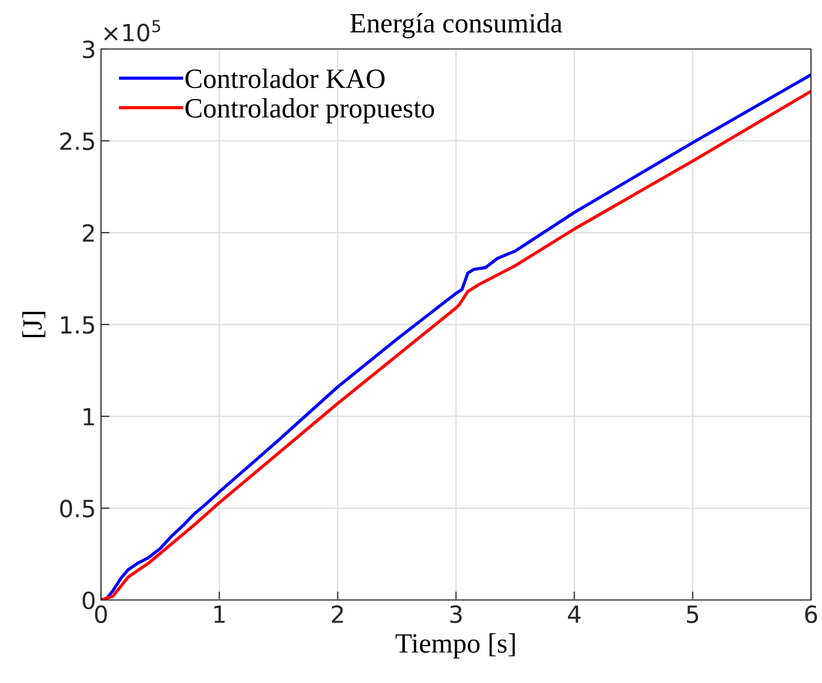 This screenshot has height=683, width=822. I want to click on y-tick-label: 2.5, so click(77, 141).